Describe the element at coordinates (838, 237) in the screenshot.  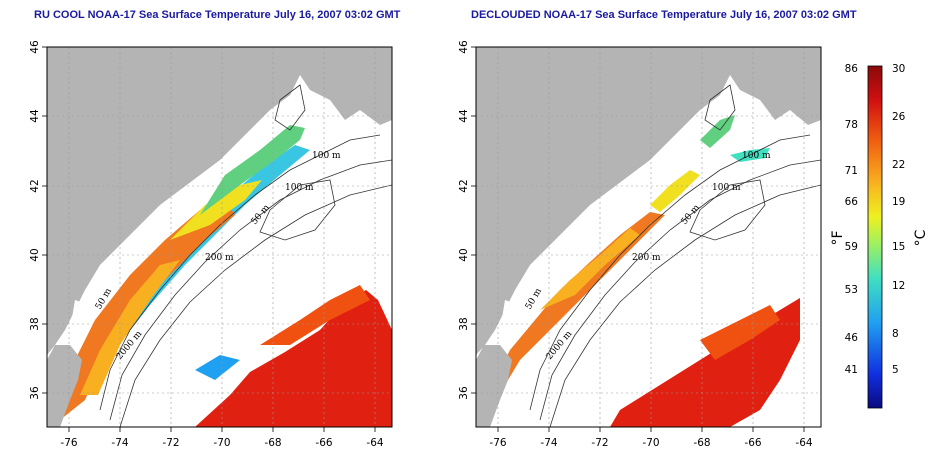
I see `unit-fahrenheit: °F` at that location.